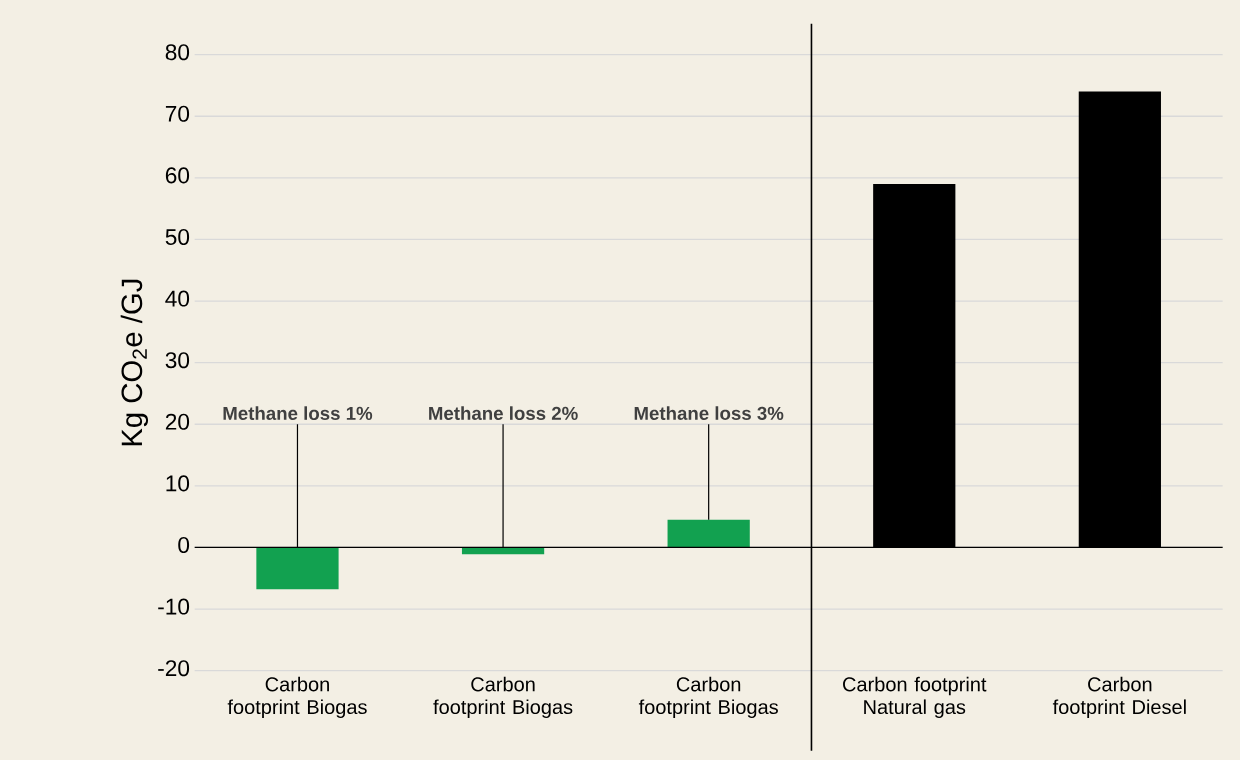 Image resolution: width=1240 pixels, height=760 pixels. I want to click on y-tick-label: 50, so click(177, 237).